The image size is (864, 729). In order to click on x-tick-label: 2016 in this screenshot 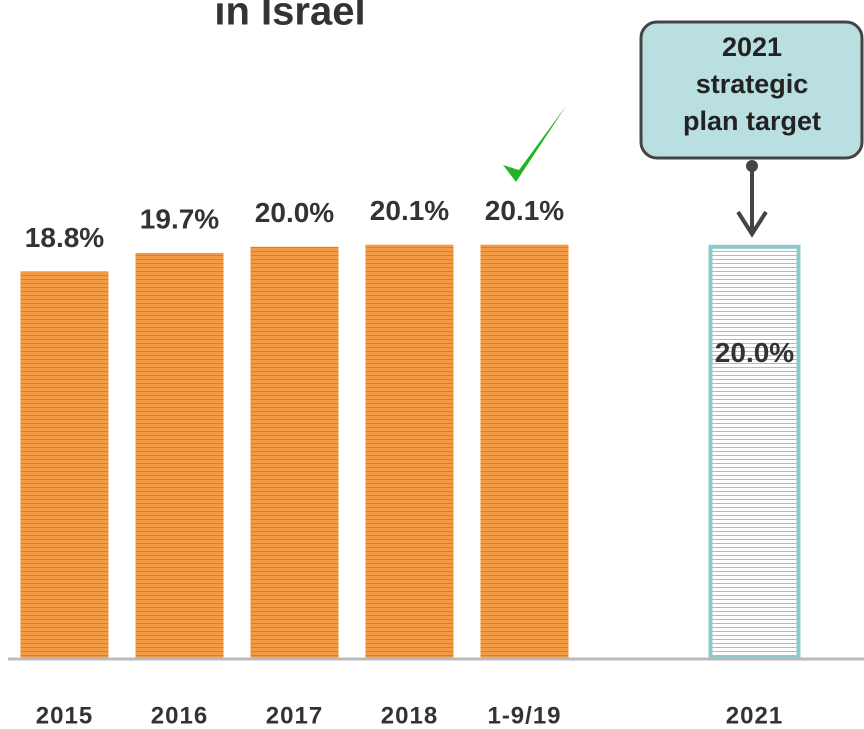, I will do `click(179, 715)`.